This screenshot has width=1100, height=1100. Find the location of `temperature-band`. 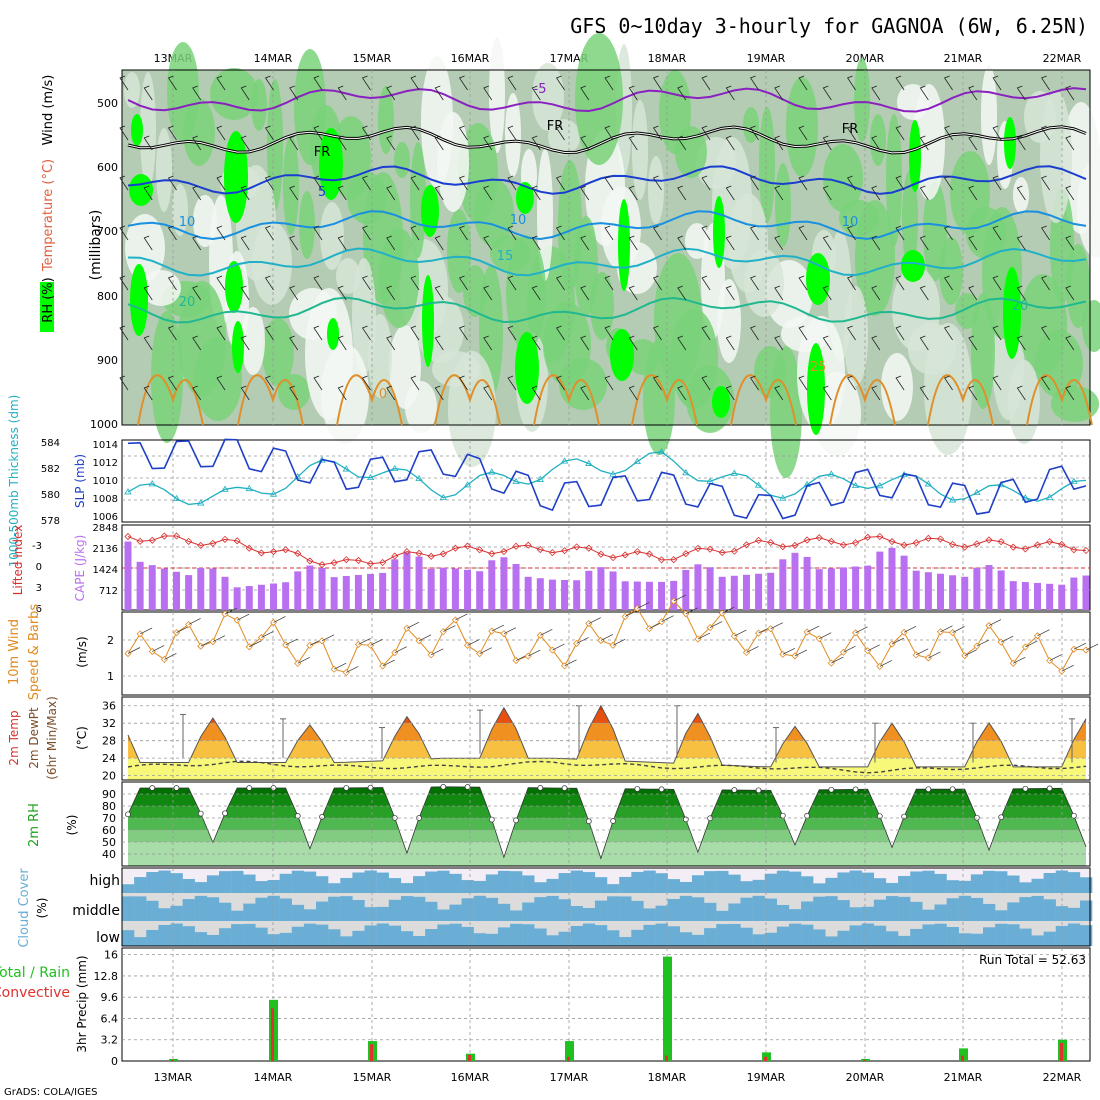

temperature-band is located at coordinates (607, 749).